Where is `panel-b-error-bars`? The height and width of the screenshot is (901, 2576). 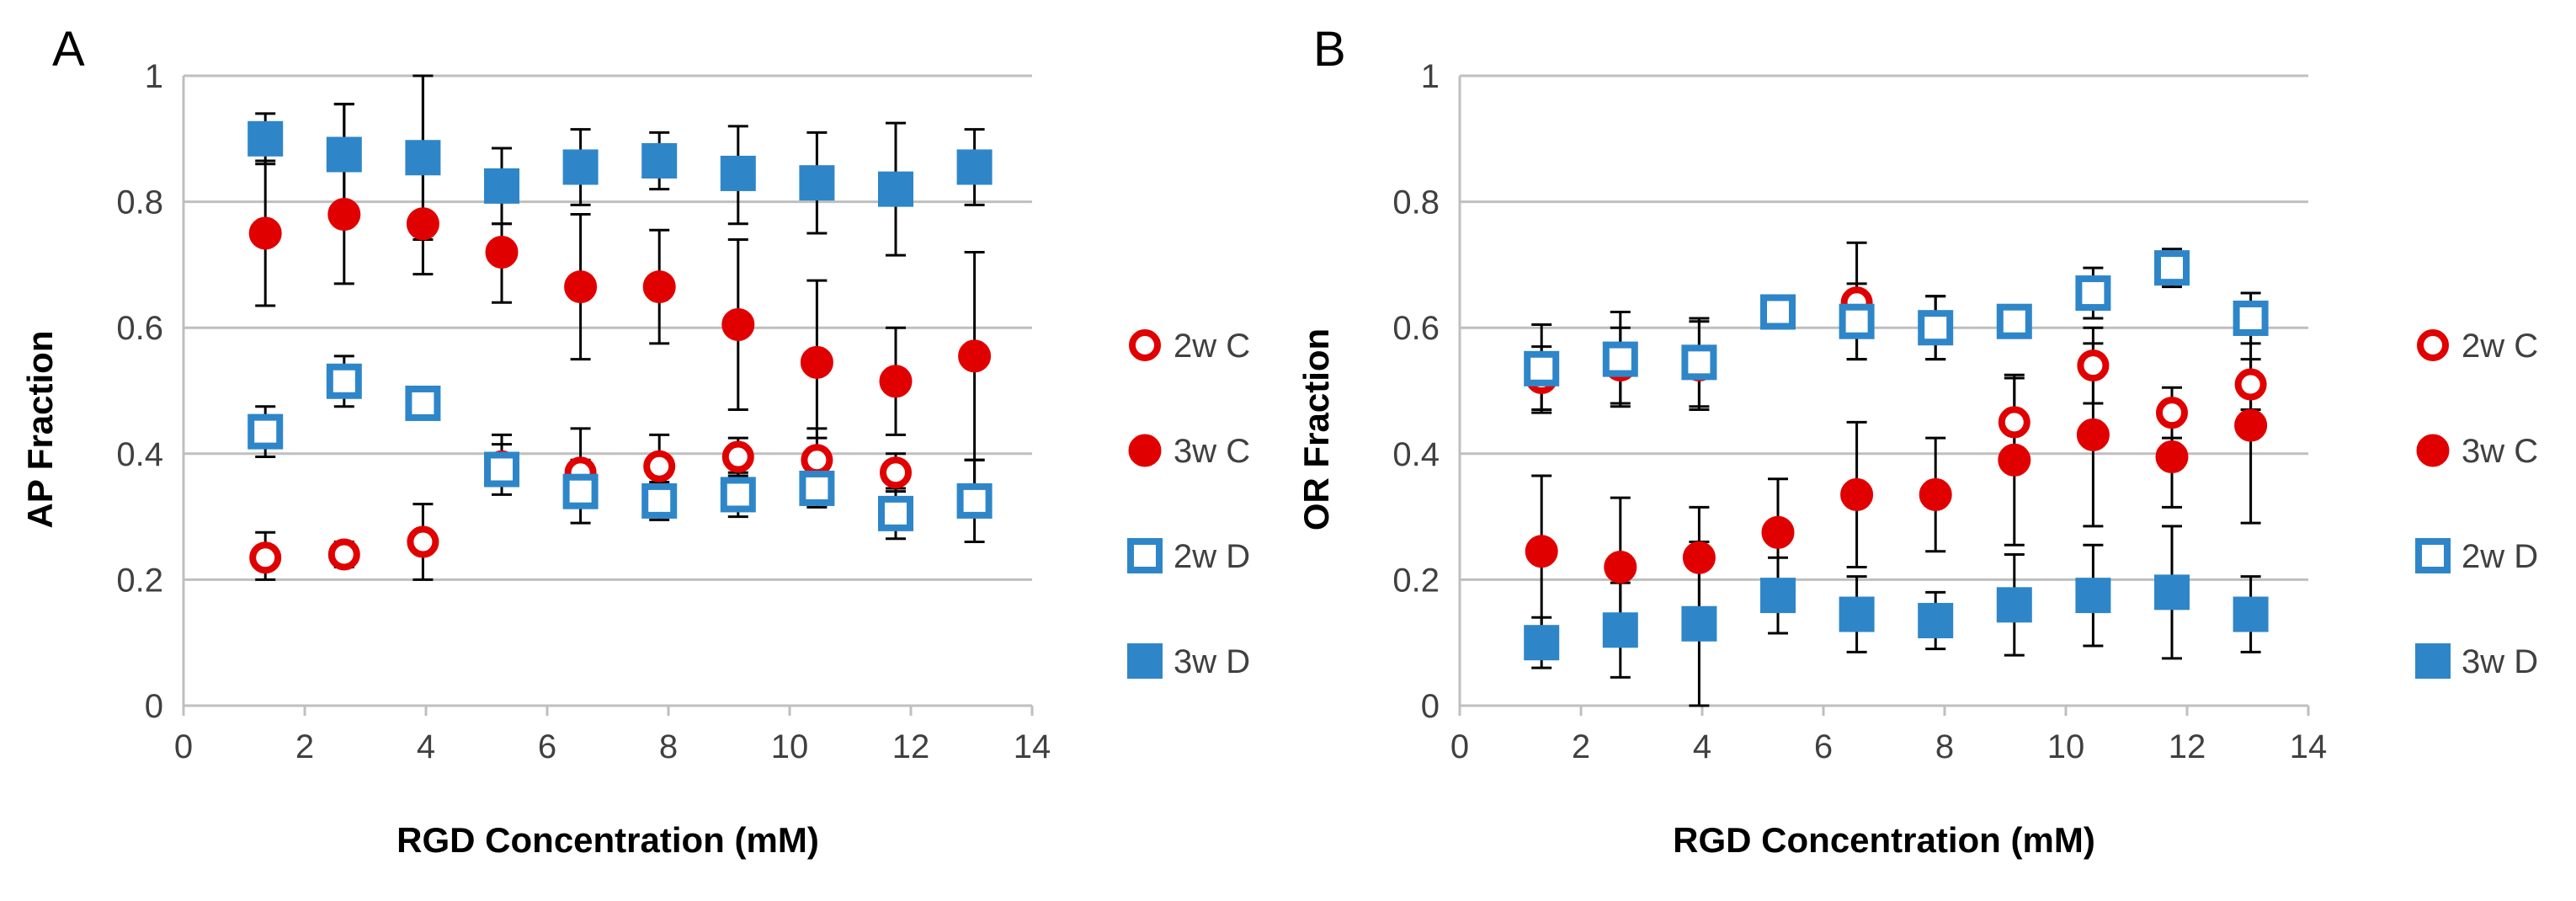 panel-b-error-bars is located at coordinates (1896, 474).